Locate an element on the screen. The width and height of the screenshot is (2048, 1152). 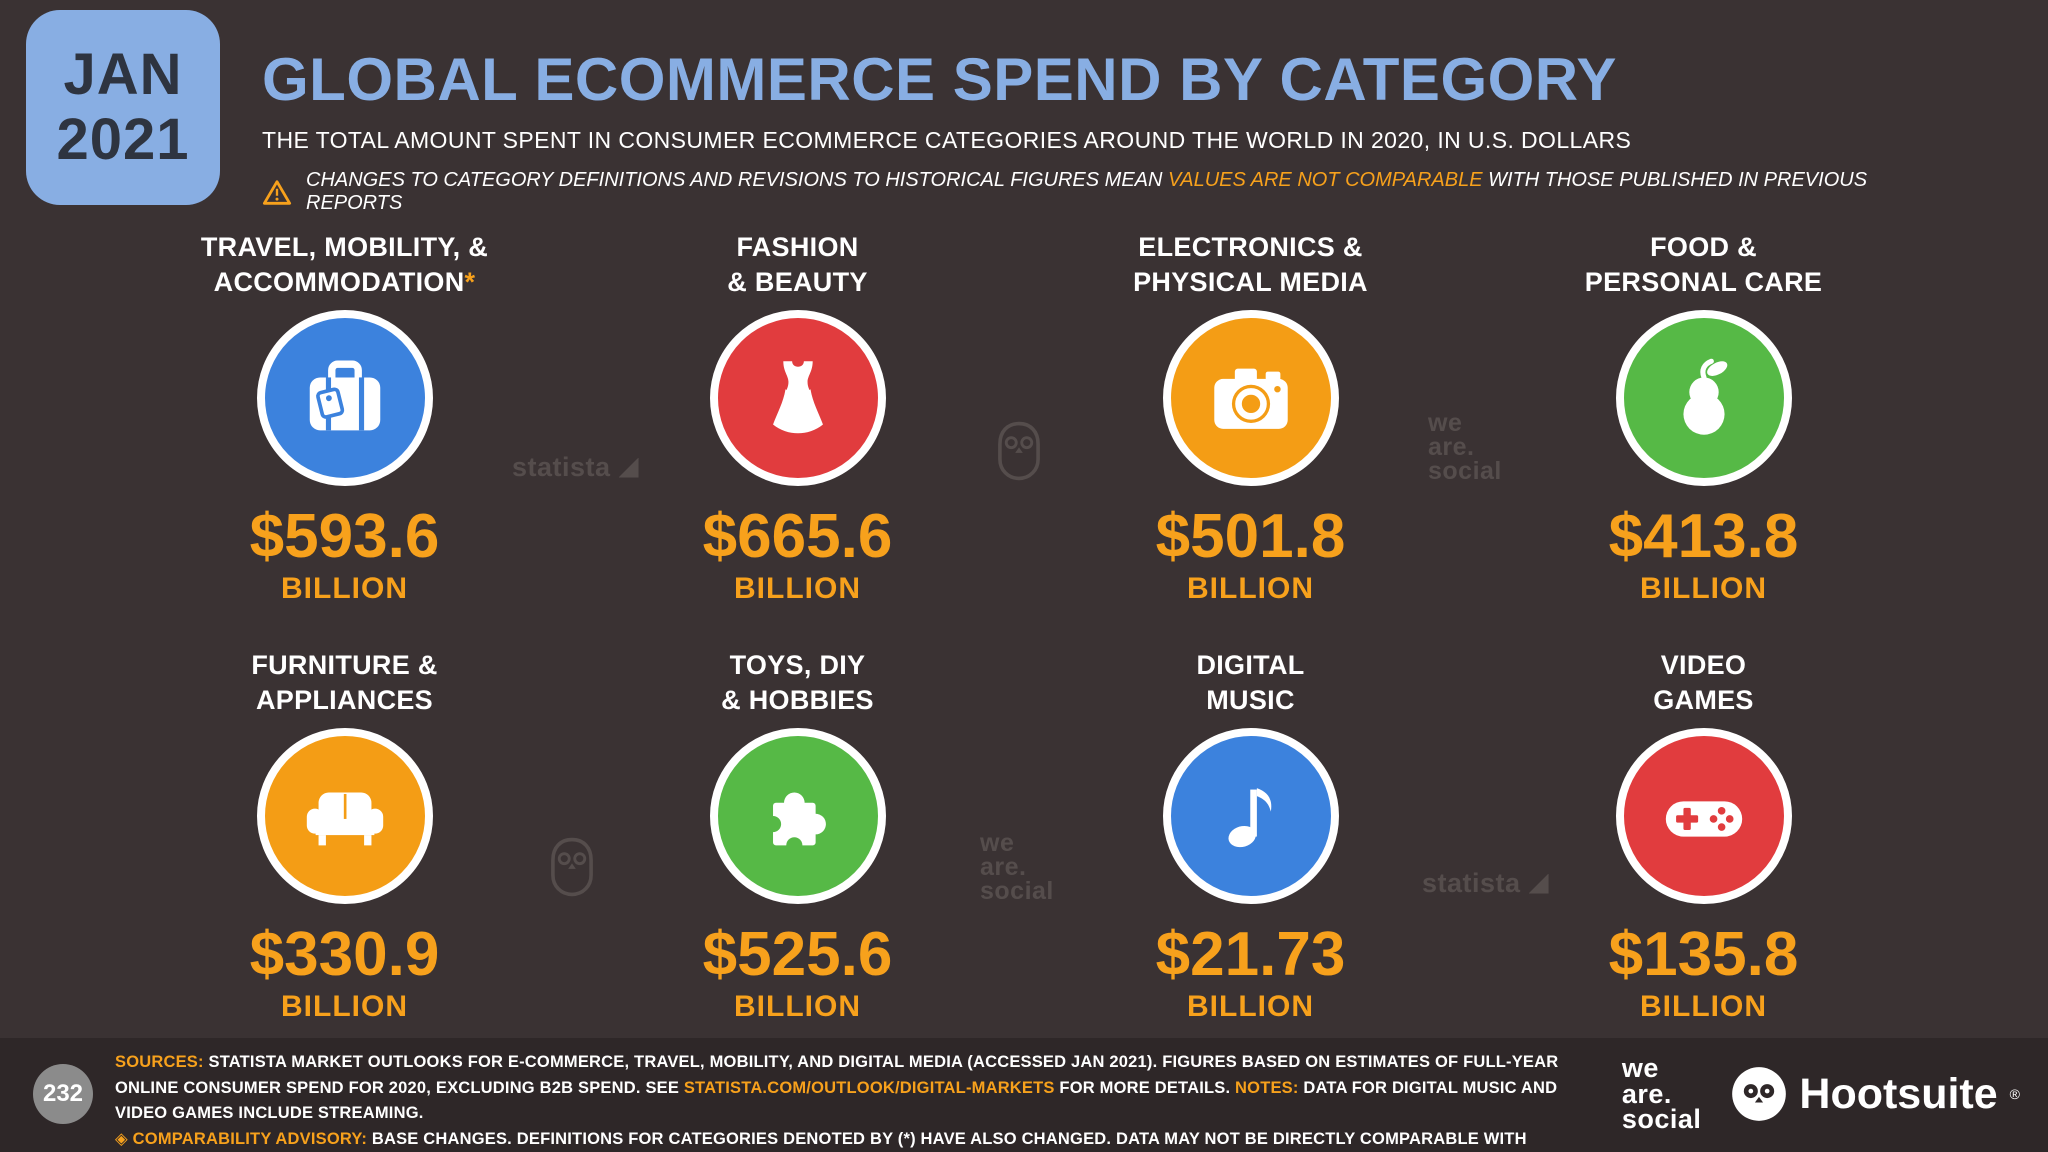
category-name-line2: & HOBBIES is located at coordinates (797, 700).